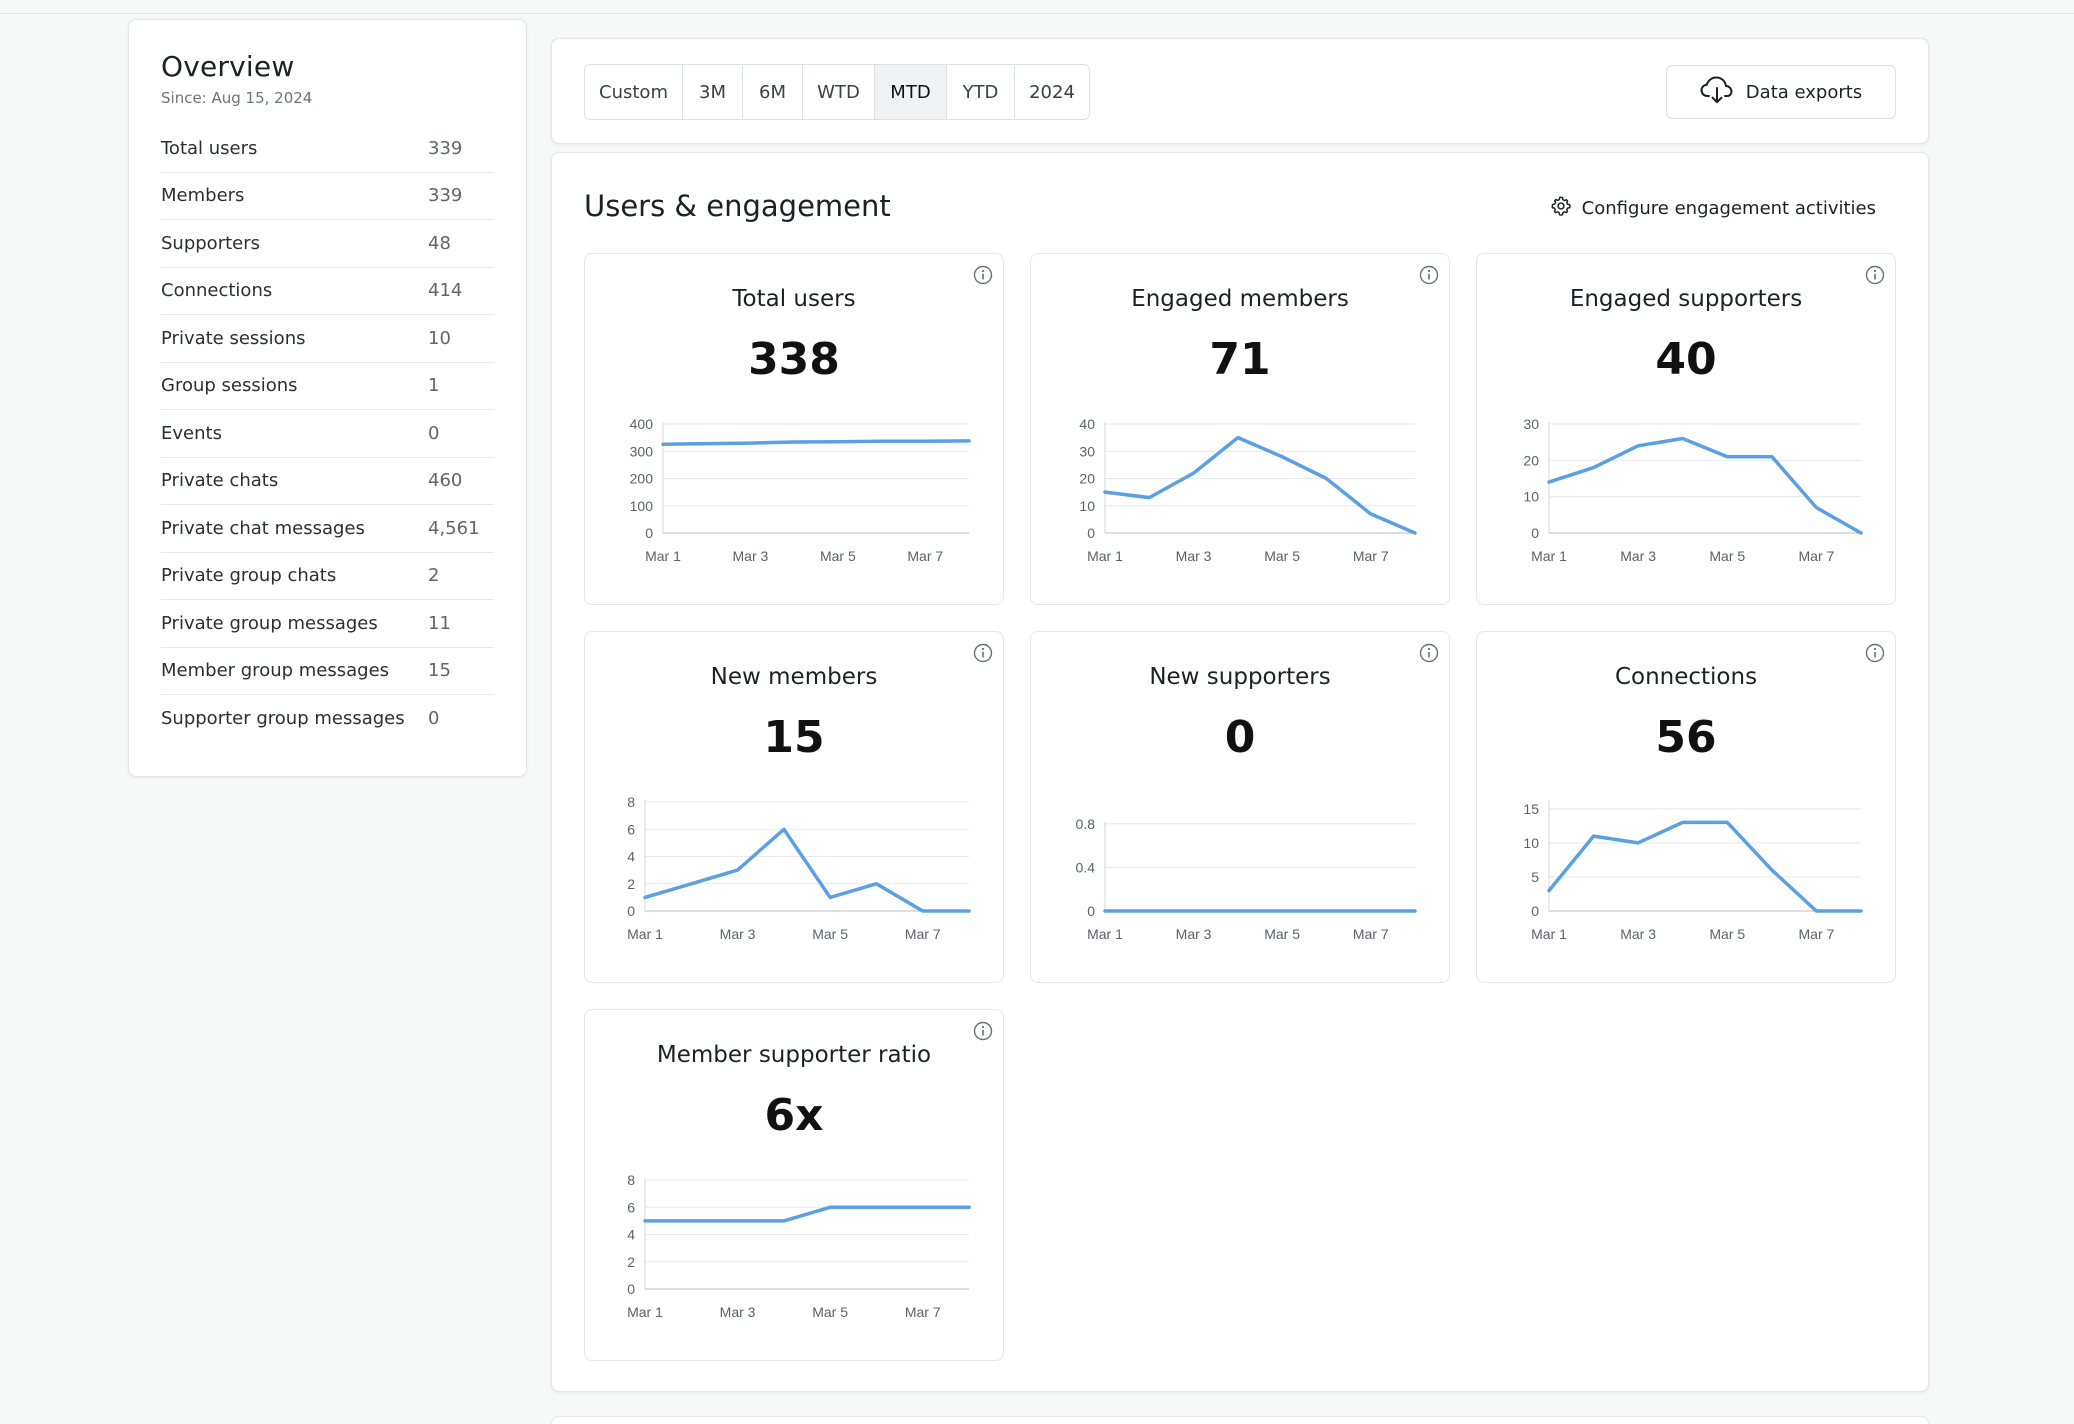 This screenshot has width=2074, height=1424. Describe the element at coordinates (1717, 92) in the screenshot. I see `cloud-download-icon` at that location.